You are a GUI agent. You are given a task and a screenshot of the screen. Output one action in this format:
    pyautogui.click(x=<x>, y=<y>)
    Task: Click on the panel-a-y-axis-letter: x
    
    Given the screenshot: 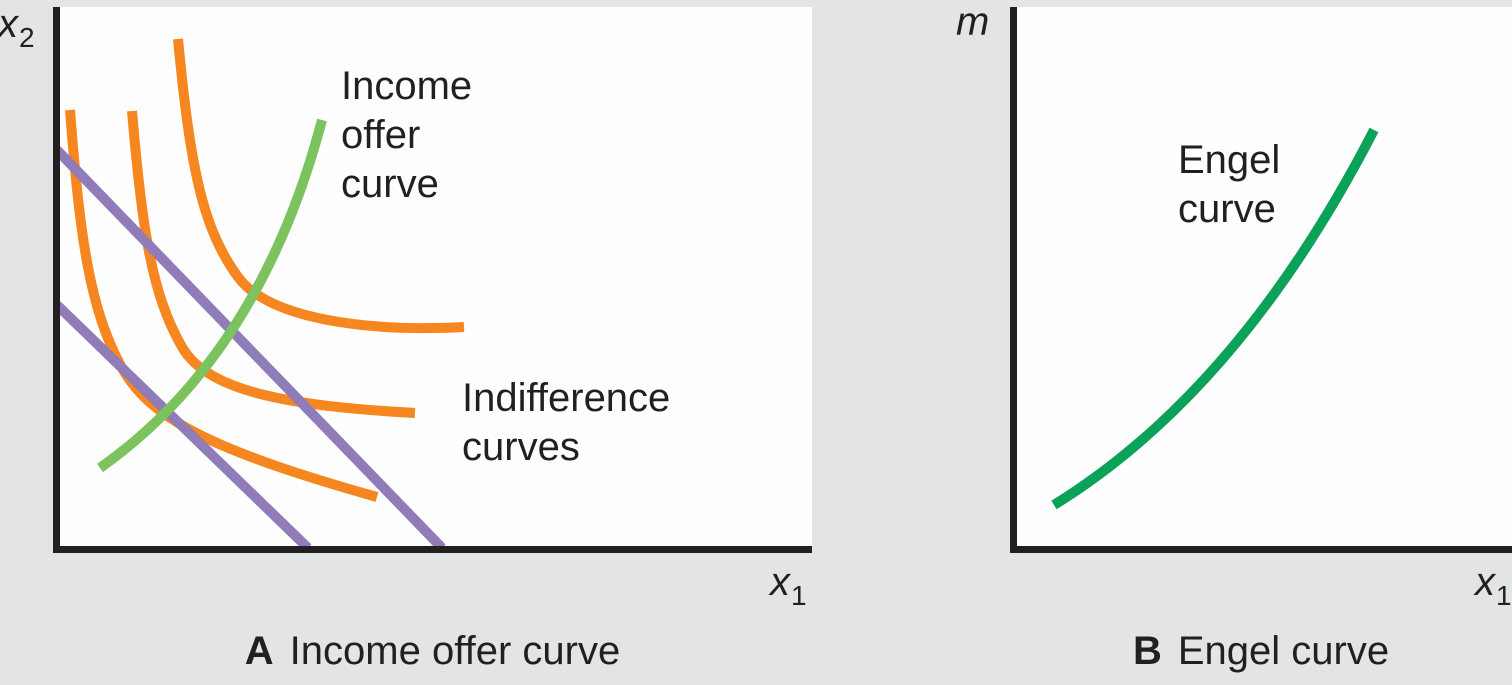 What is the action you would take?
    pyautogui.click(x=9, y=24)
    